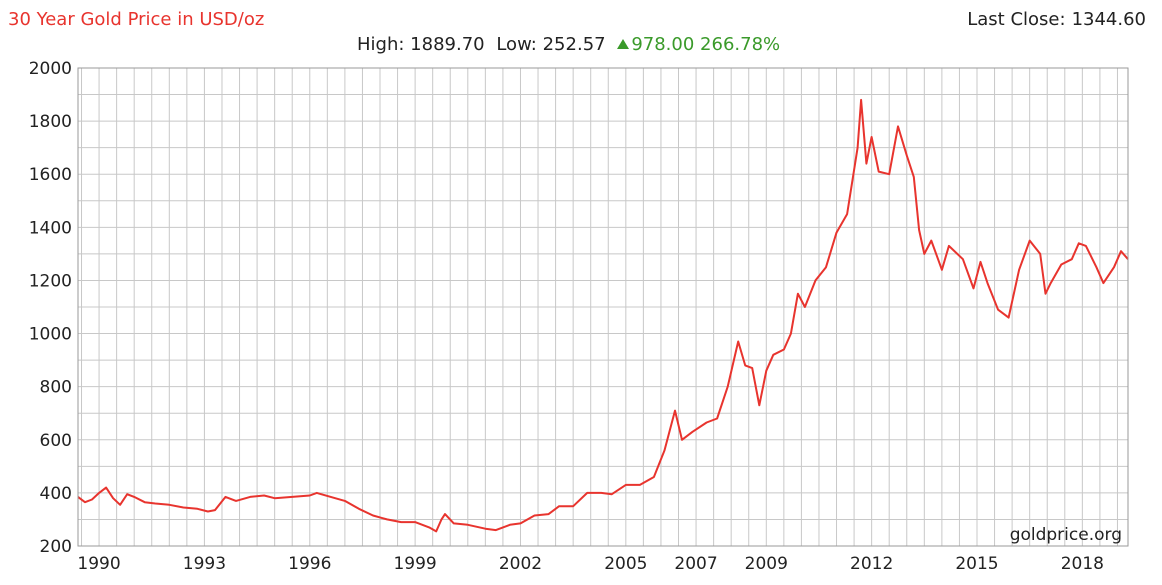 Image resolution: width=1162 pixels, height=585 pixels. What do you see at coordinates (414, 564) in the screenshot?
I see `x-tick-label: 1999` at bounding box center [414, 564].